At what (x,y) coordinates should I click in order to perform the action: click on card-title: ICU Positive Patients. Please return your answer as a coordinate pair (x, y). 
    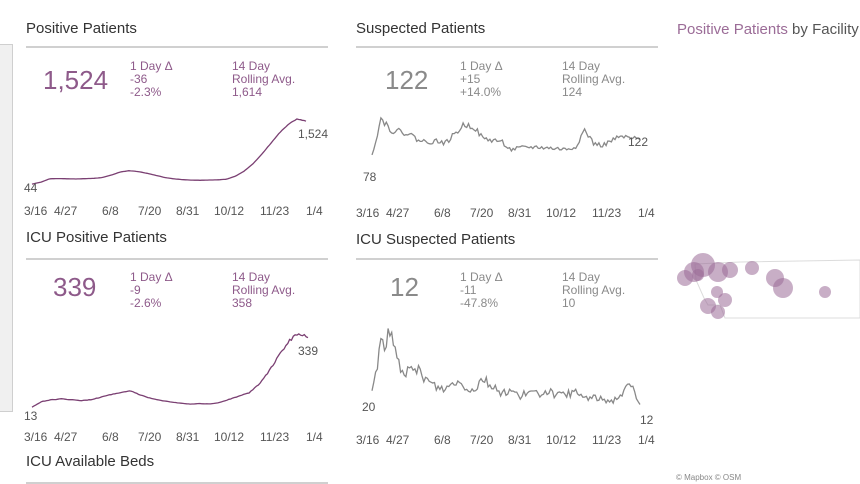
    Looking at the image, I should click on (96, 237).